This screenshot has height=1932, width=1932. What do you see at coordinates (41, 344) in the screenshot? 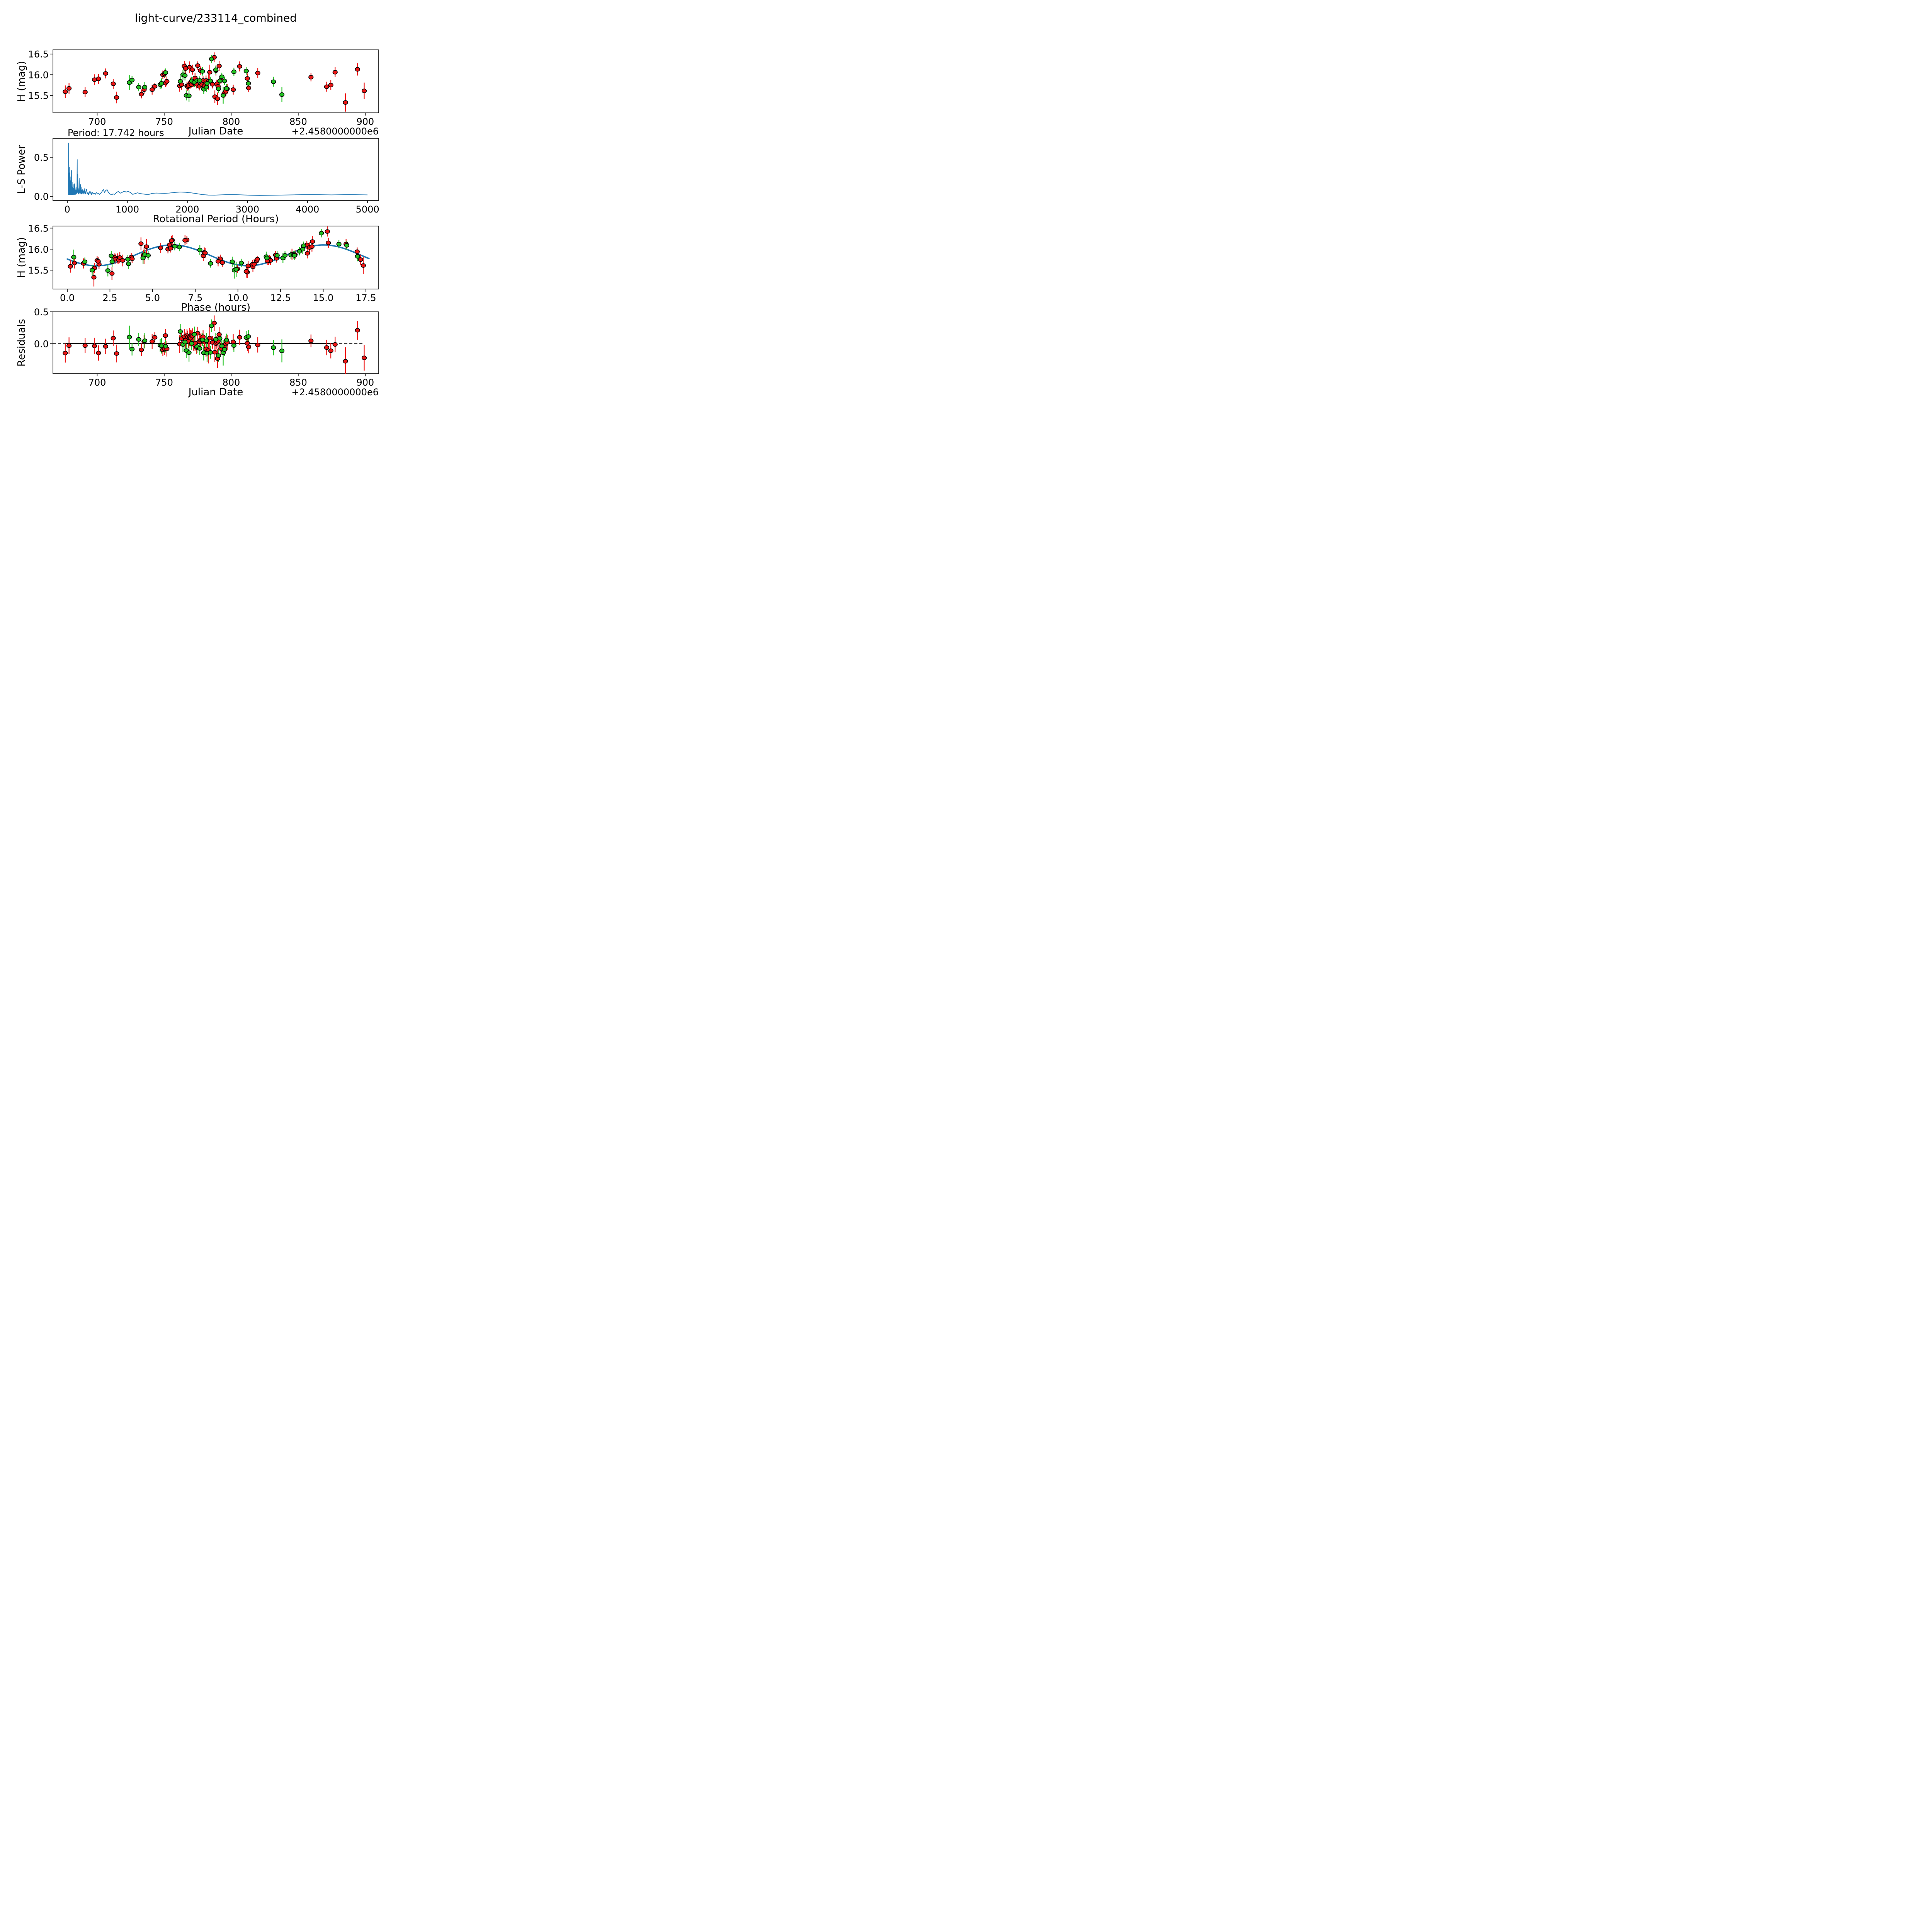
I see `y-tick-label: 0.0` at bounding box center [41, 344].